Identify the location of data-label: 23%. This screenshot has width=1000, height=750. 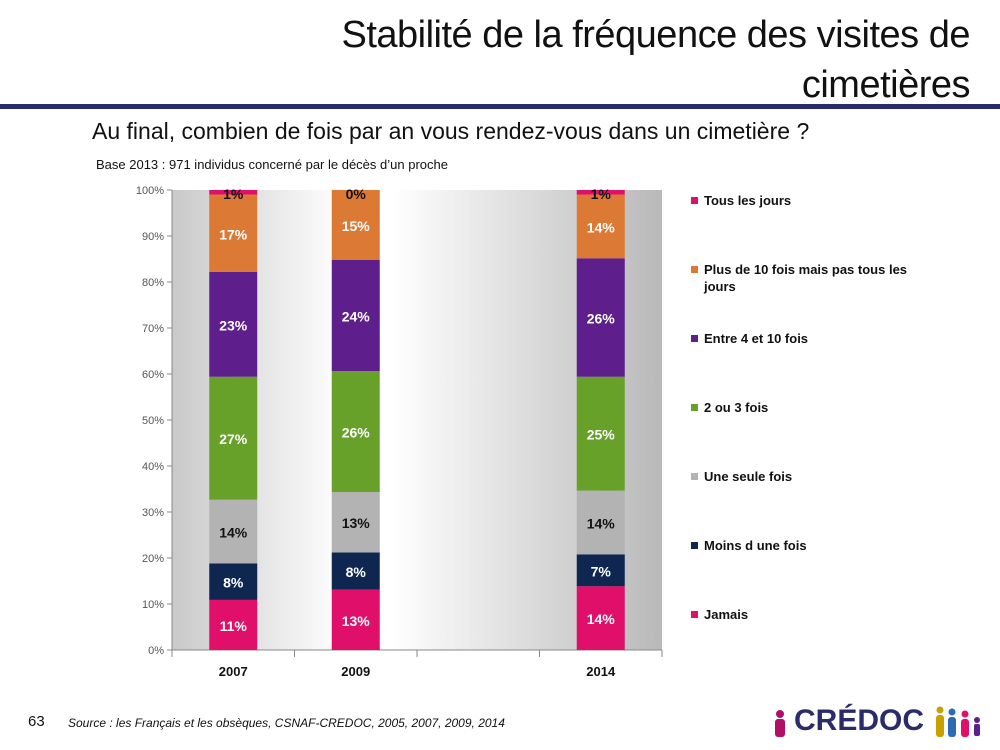
(233, 325).